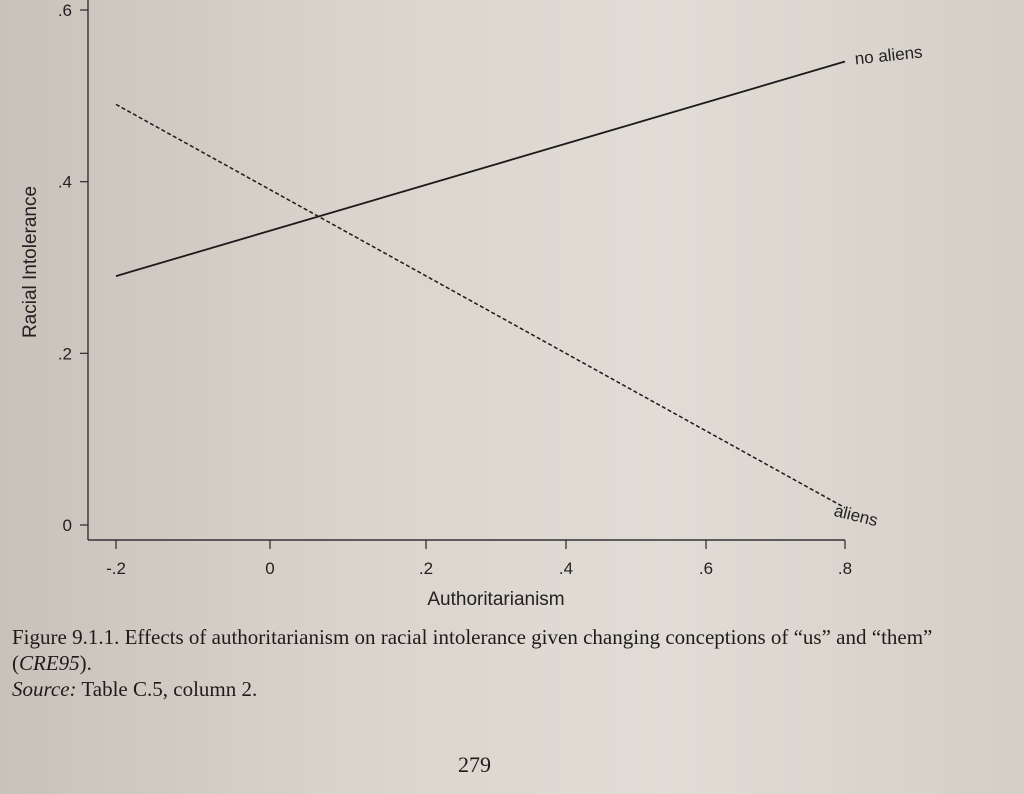  I want to click on x-tick-label: .8, so click(845, 568).